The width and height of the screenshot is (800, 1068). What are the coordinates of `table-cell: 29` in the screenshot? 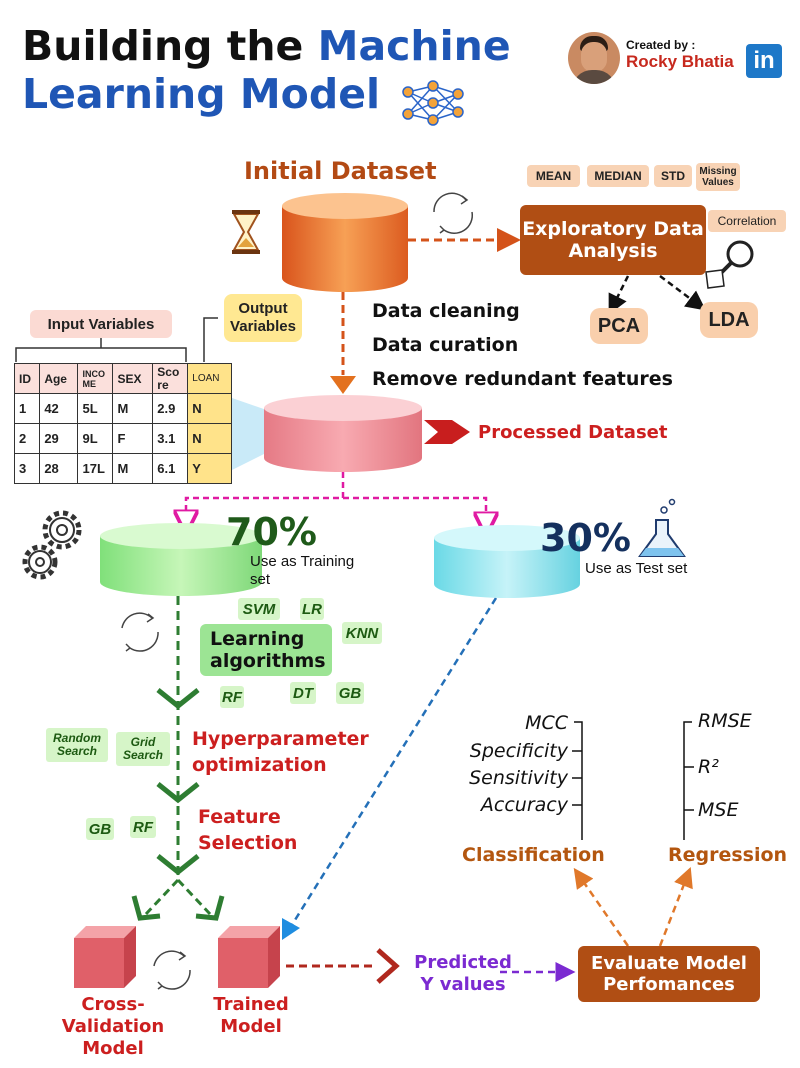 It's located at (59, 438).